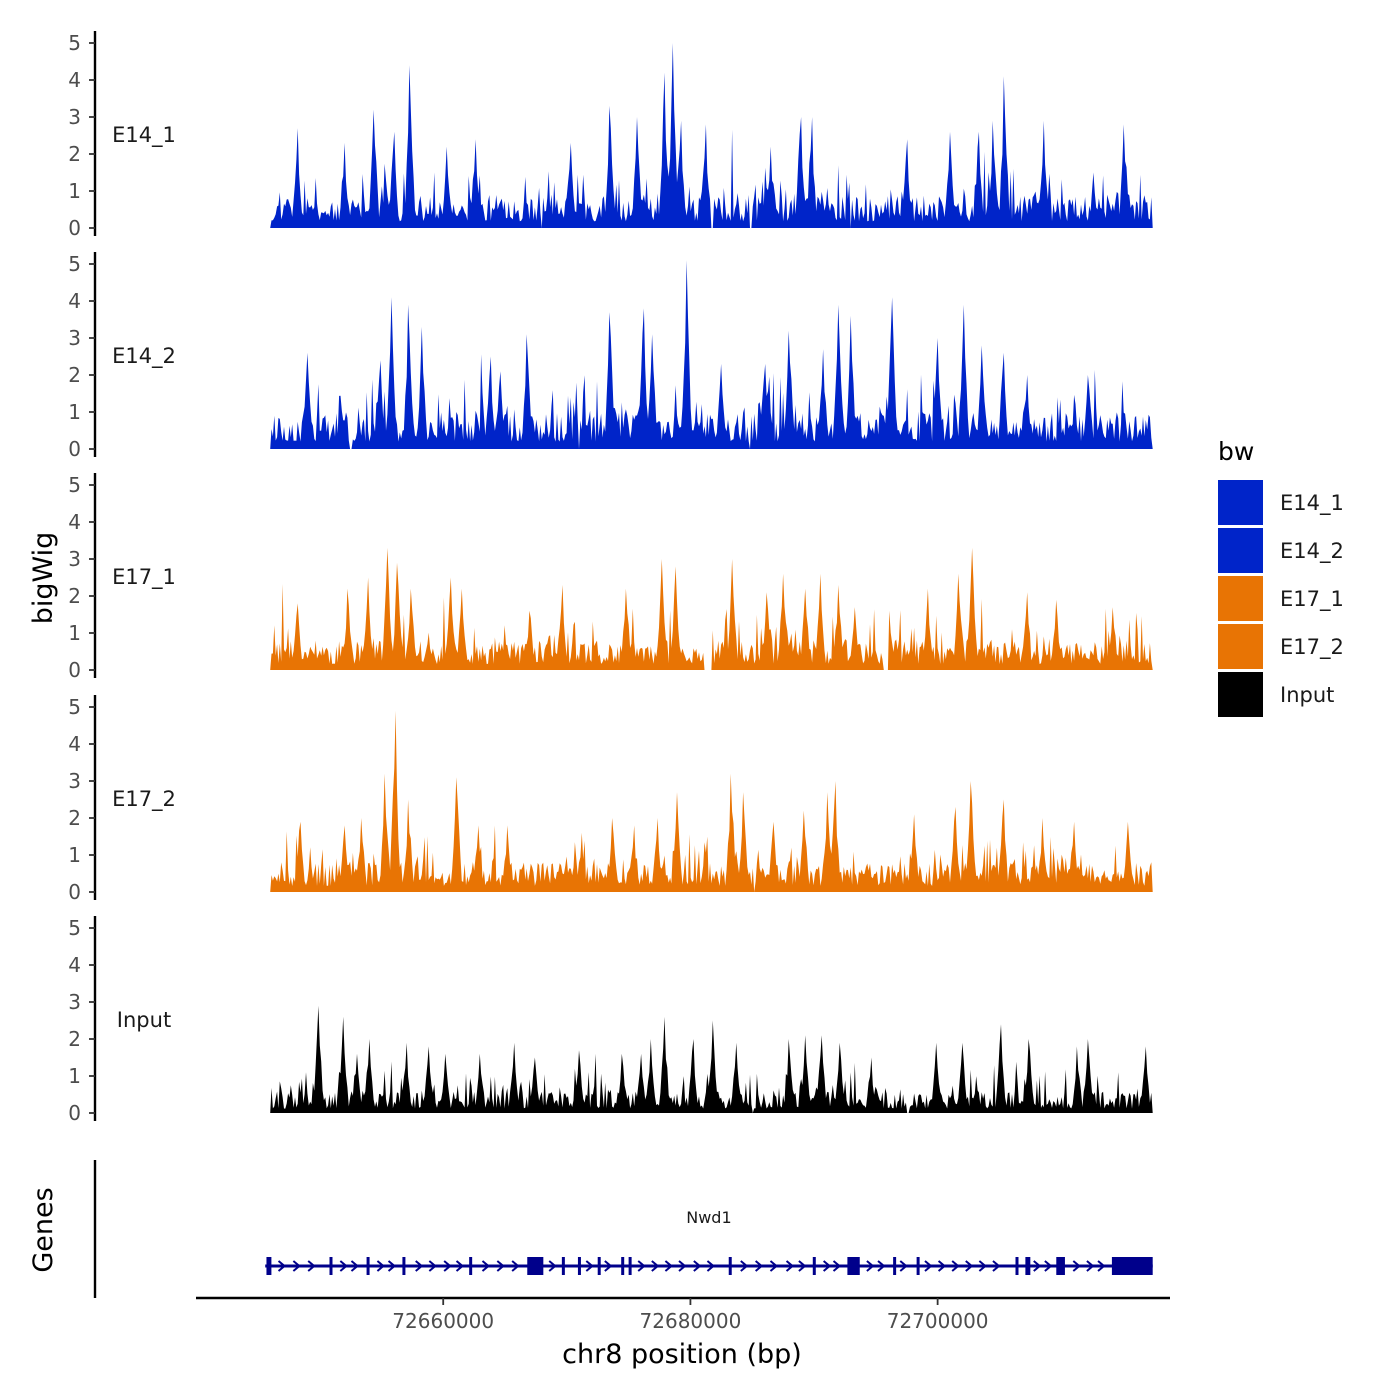 The width and height of the screenshot is (1400, 1400). Describe the element at coordinates (43, 578) in the screenshot. I see `y-axis-title: bigWig` at that location.